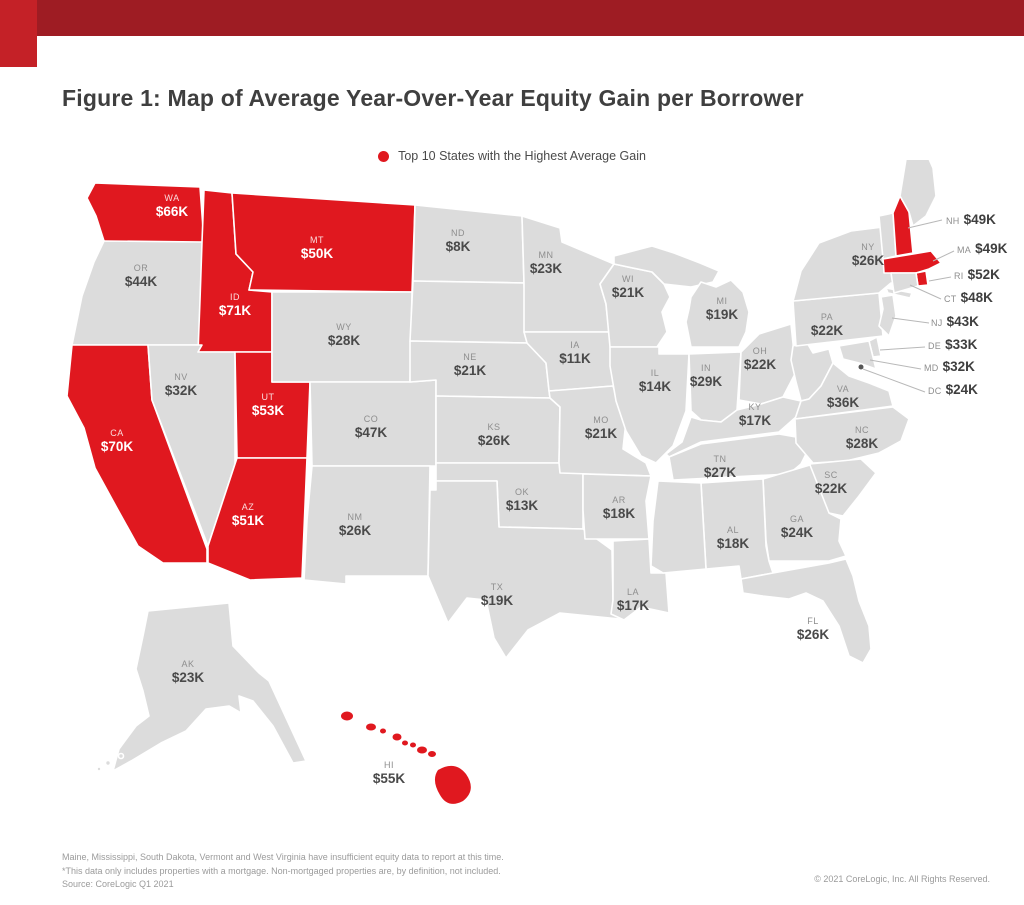 This screenshot has width=1024, height=905. What do you see at coordinates (937, 323) in the screenshot?
I see `state-abbr: NJ` at bounding box center [937, 323].